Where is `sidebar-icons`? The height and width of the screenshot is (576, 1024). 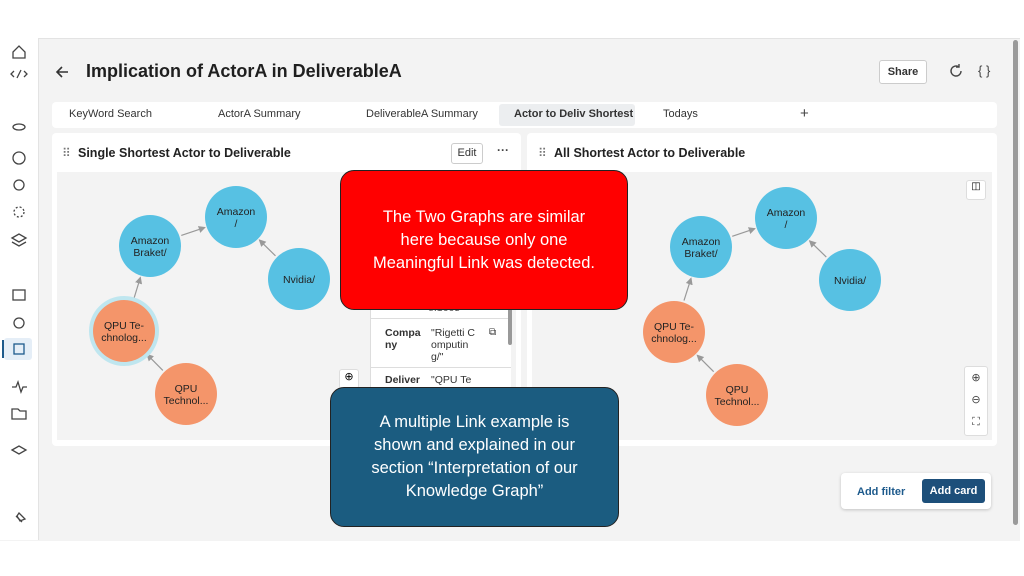
sidebar-icons is located at coordinates (17, 284).